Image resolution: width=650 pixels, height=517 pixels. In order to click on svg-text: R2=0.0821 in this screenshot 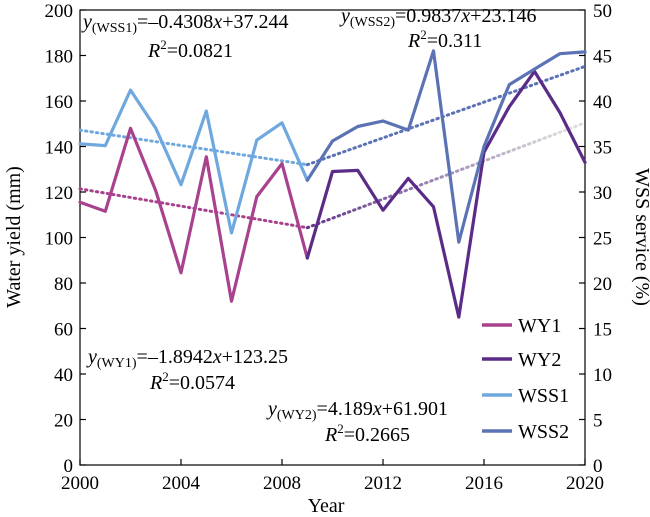, I will do `click(190, 49)`.